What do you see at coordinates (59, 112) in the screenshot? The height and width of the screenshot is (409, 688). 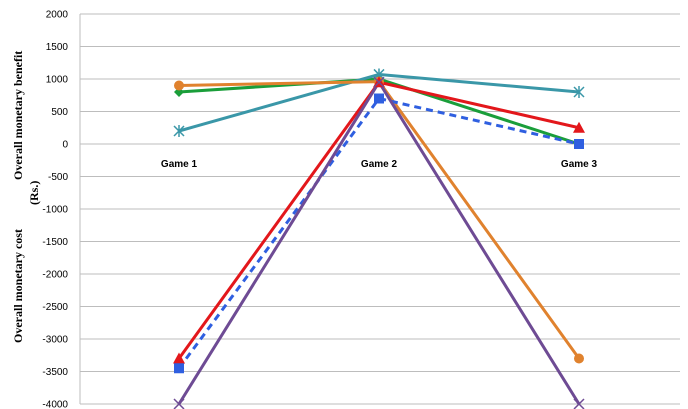 I see `y-tick-label: 500` at bounding box center [59, 112].